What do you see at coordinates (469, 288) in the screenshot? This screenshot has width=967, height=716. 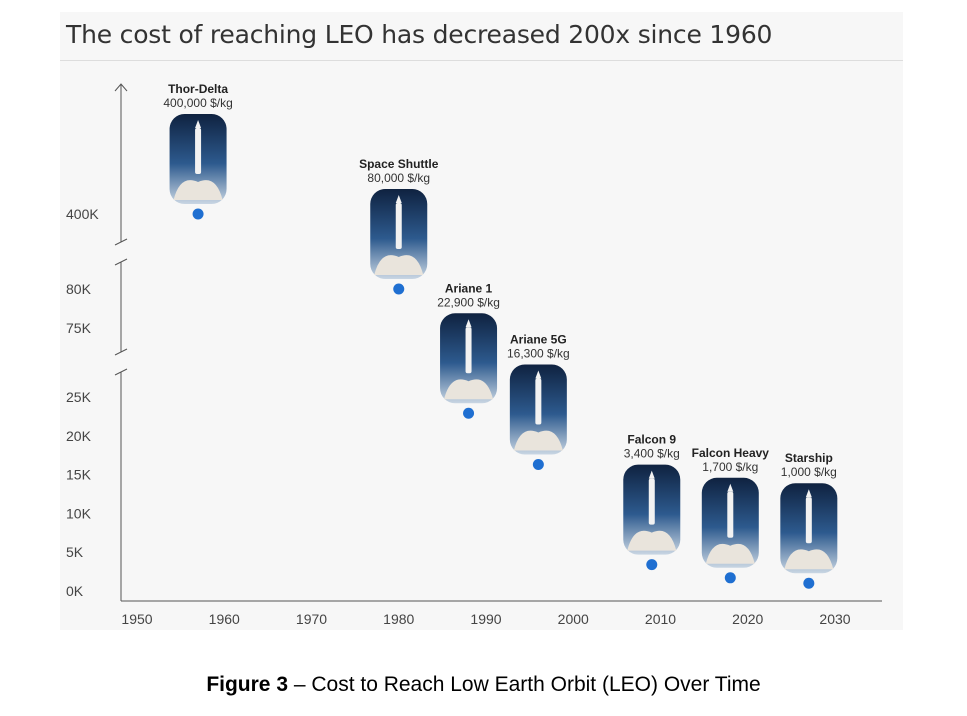 I see `point-name-label: Ariane 1` at bounding box center [469, 288].